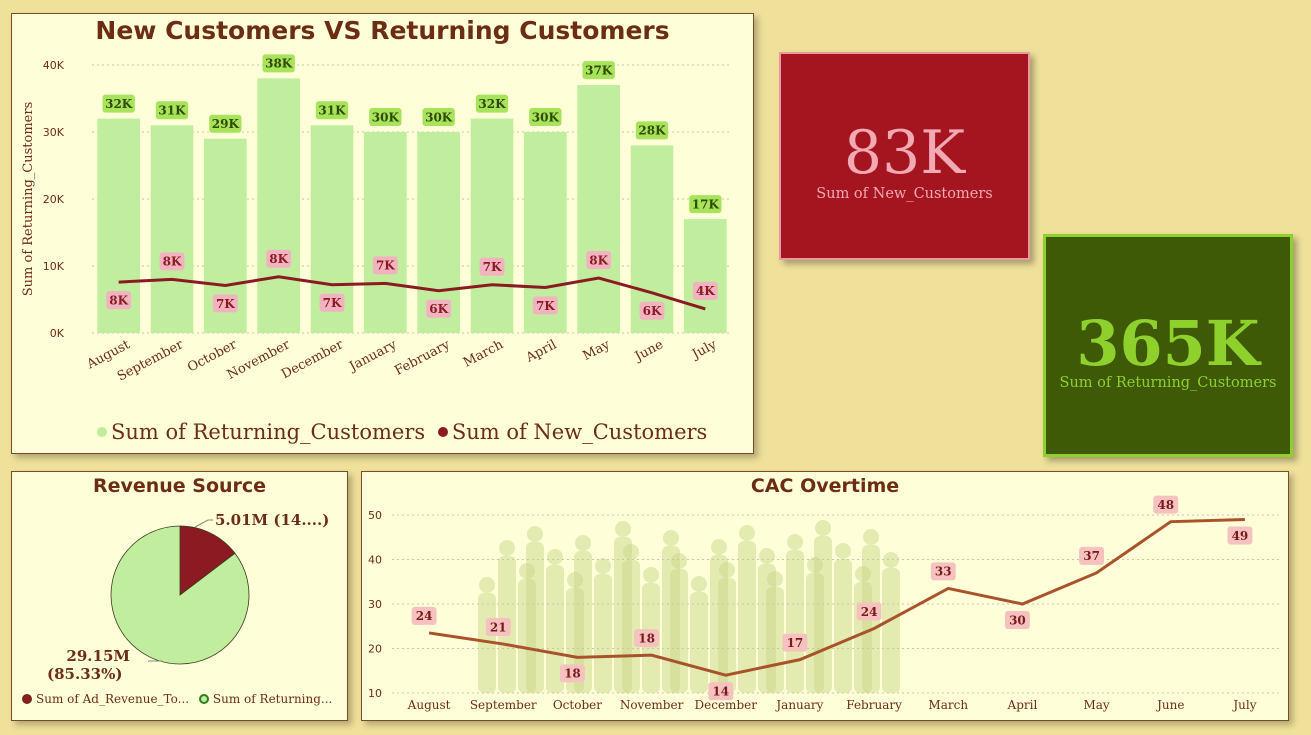 The image size is (1311, 735). Describe the element at coordinates (705, 276) in the screenshot. I see `bar-july` at that location.